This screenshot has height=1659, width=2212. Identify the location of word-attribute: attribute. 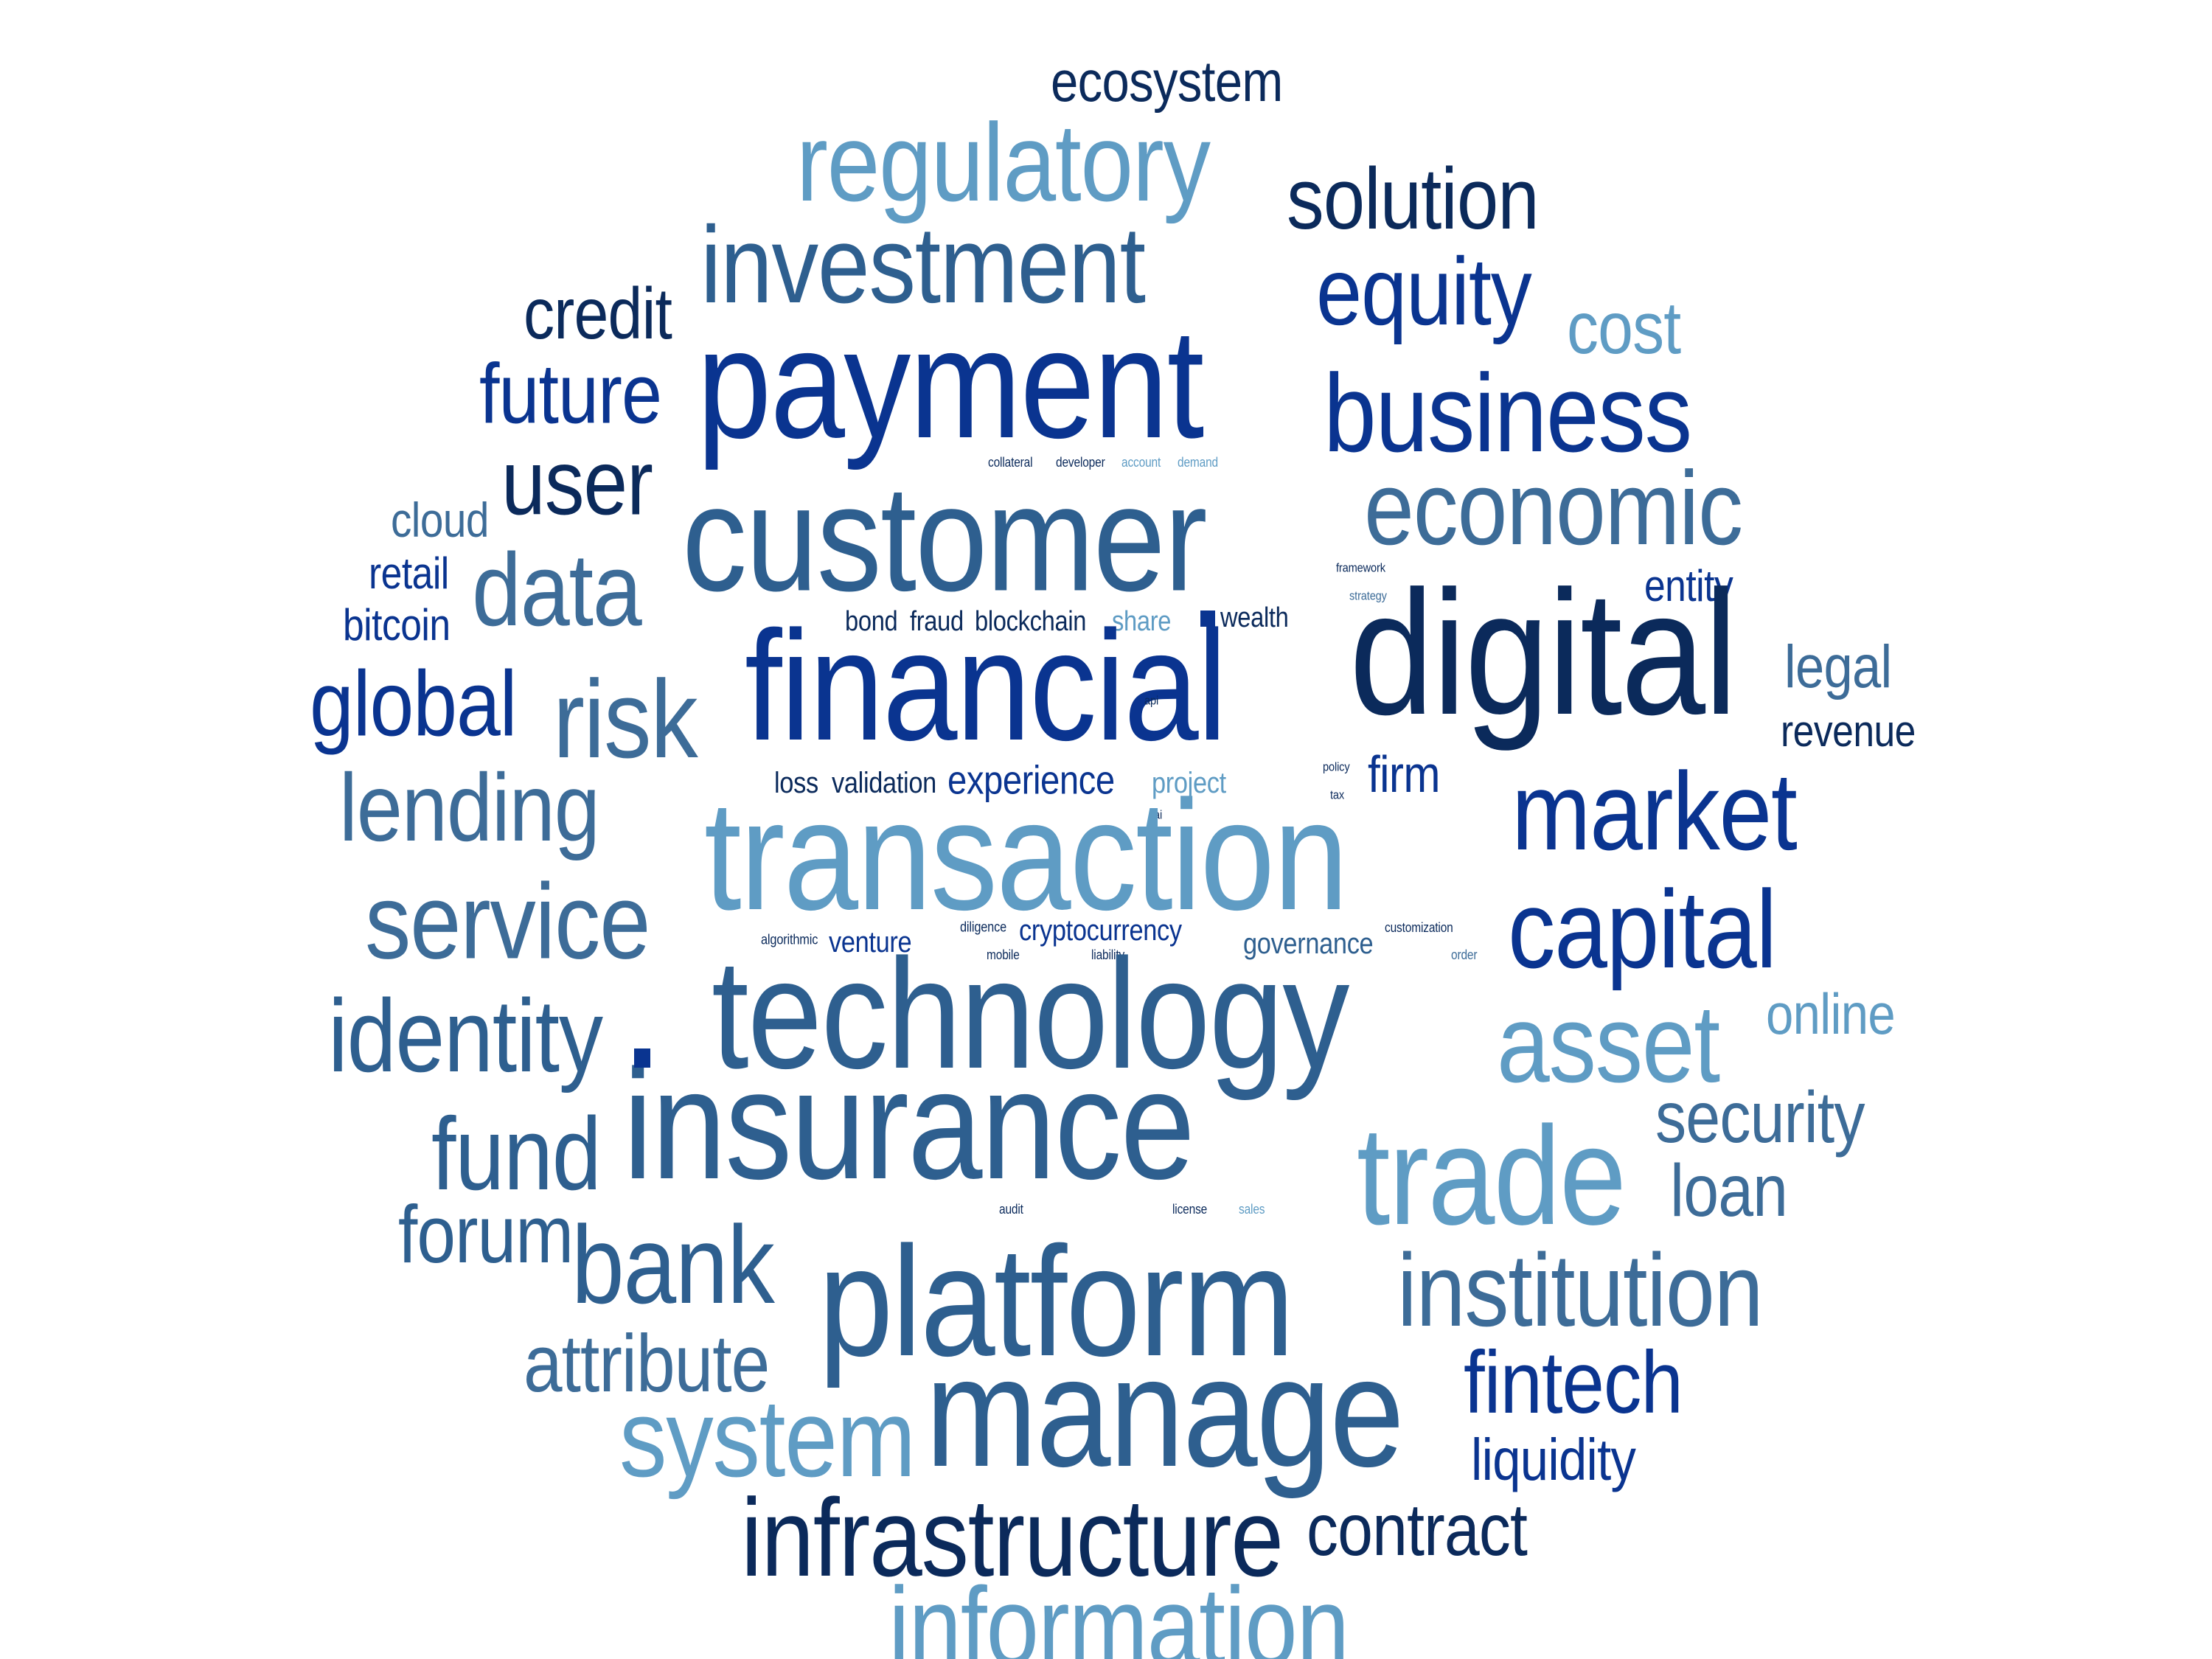
(647, 1363).